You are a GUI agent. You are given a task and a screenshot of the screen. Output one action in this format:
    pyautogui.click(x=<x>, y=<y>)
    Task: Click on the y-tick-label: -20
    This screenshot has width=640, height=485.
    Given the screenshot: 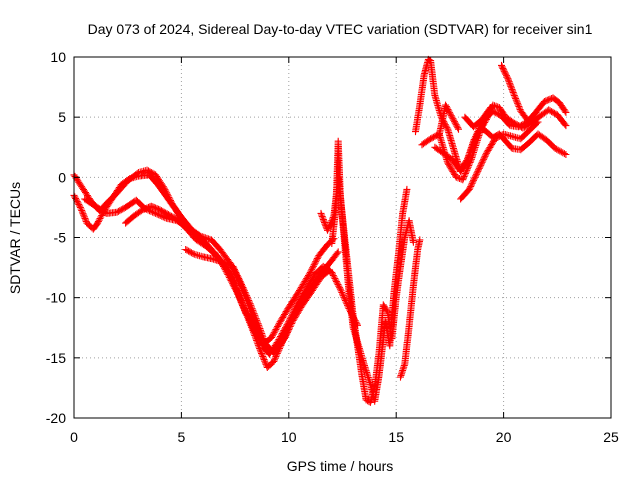 What is the action you would take?
    pyautogui.click(x=56, y=418)
    